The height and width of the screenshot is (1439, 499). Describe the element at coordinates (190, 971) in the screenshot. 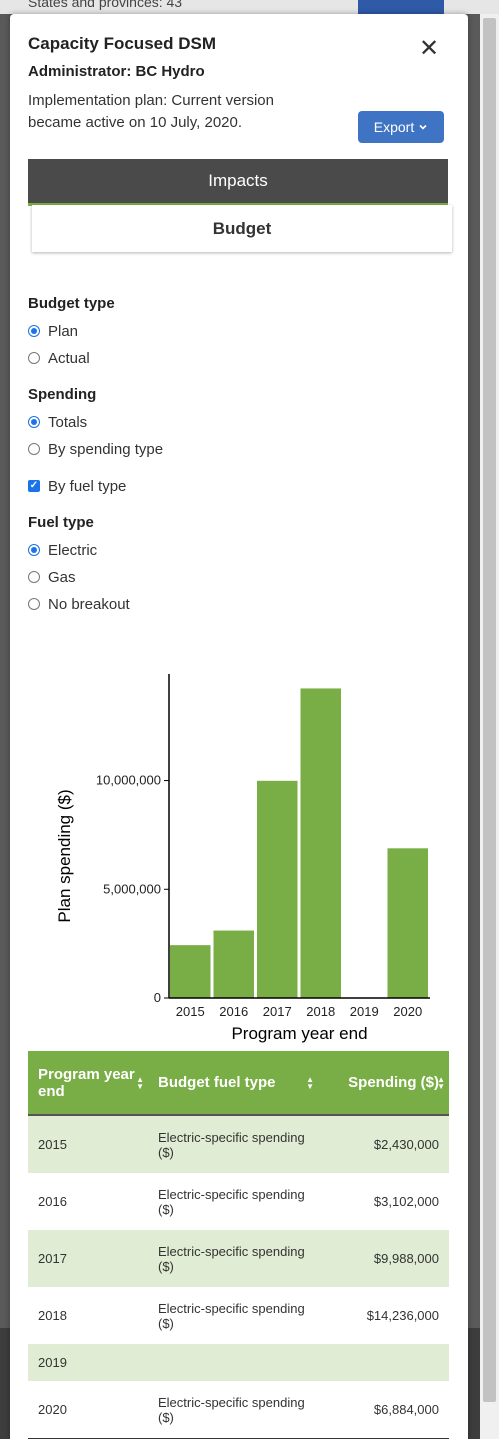

I see `chart-bar-2015` at that location.